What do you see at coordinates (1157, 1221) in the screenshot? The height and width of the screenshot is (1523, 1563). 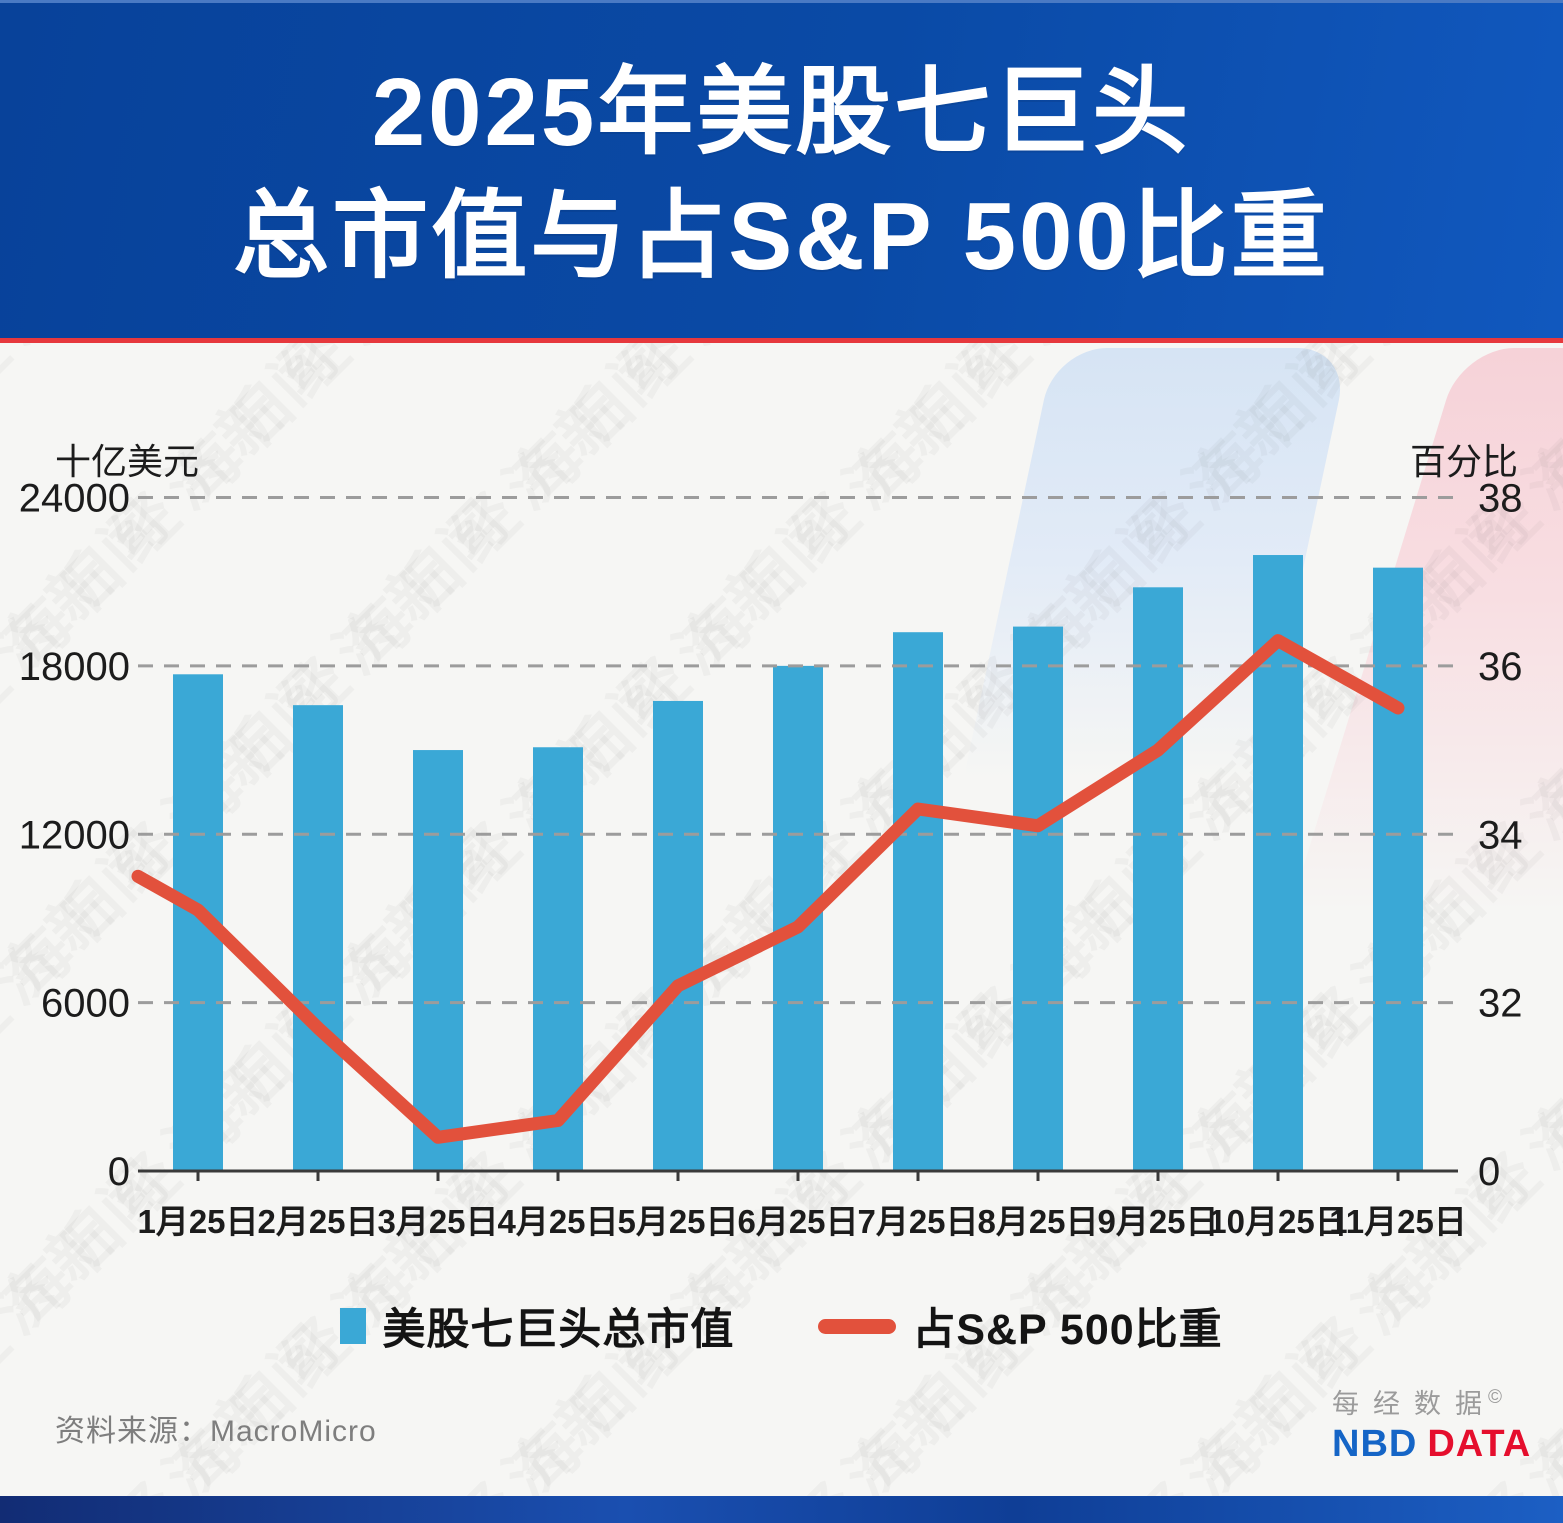 I see `x-axis-category-label: 9月25日` at bounding box center [1157, 1221].